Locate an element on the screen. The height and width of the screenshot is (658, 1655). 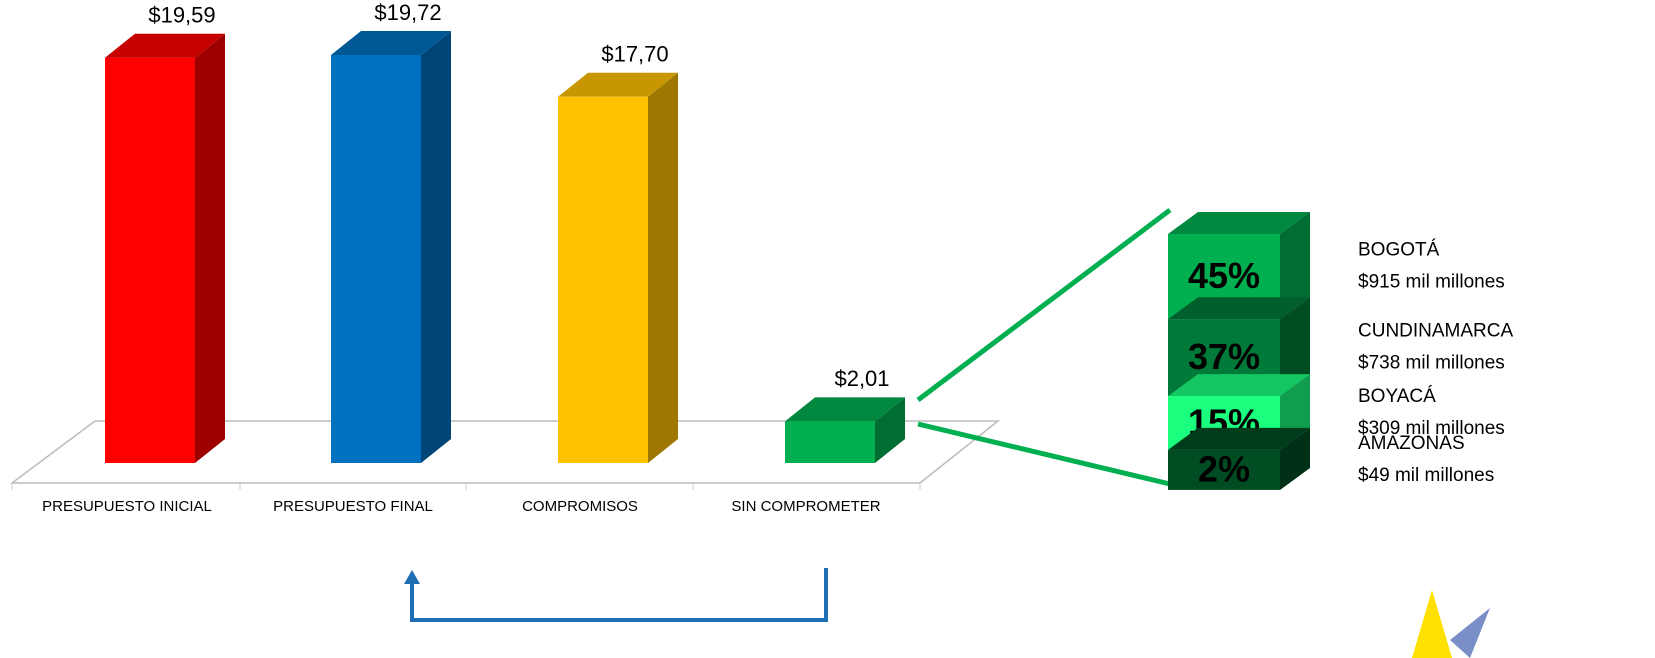
region-name: AMAZONAS is located at coordinates (1411, 443).